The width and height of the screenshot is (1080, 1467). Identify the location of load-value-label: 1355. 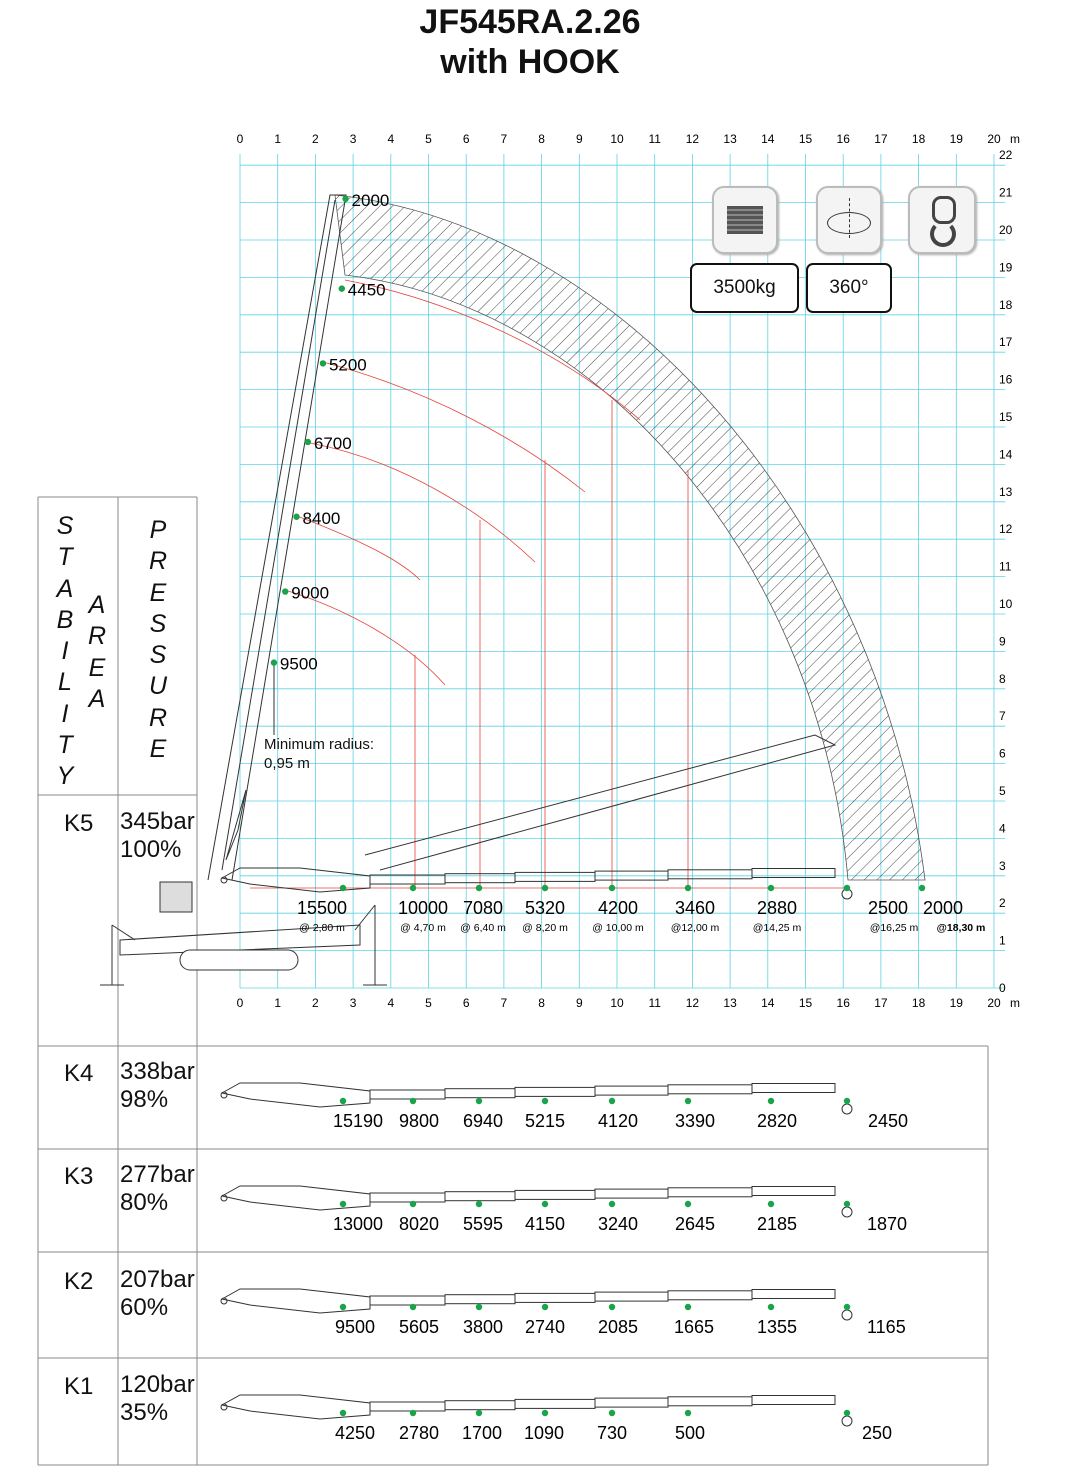
(777, 1327).